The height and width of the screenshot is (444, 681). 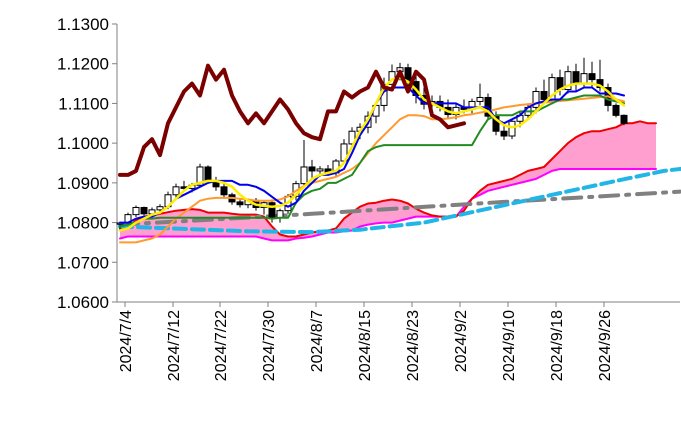 What do you see at coordinates (399, 208) in the screenshot?
I see `gray-dashed-line` at bounding box center [399, 208].